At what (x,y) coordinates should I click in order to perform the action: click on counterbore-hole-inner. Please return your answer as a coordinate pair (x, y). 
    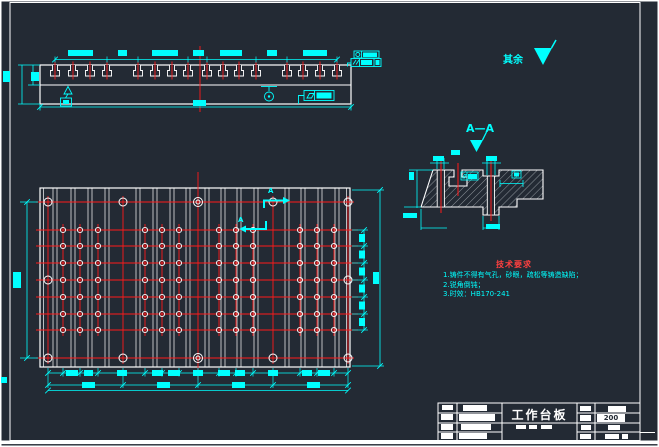
    Looking at the image, I should click on (198, 358).